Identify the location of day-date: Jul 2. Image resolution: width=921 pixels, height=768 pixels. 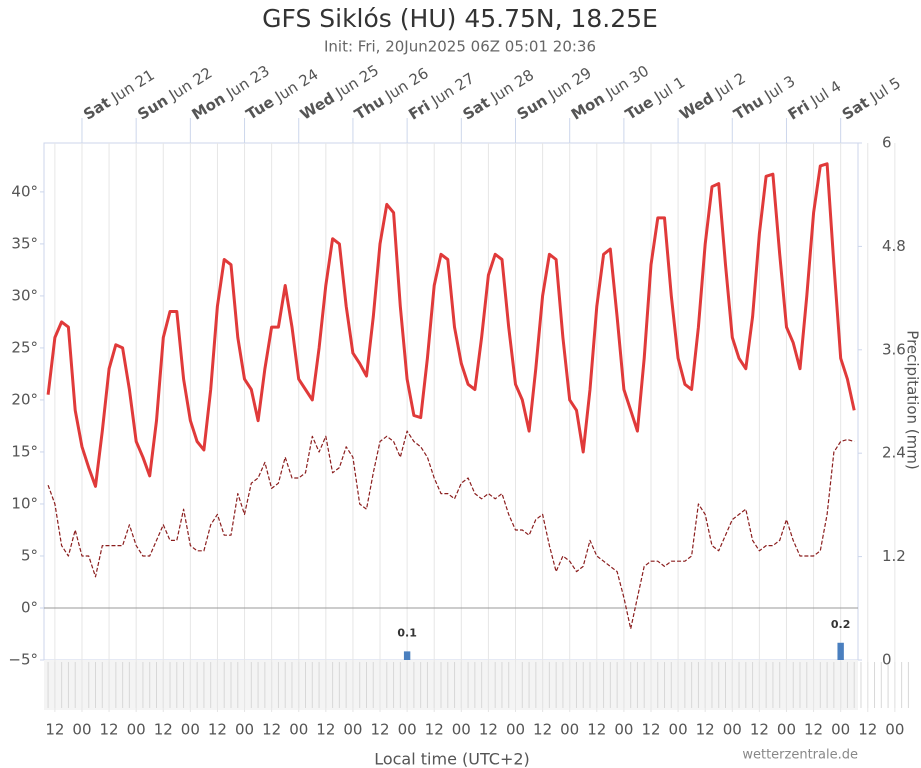
(730, 85).